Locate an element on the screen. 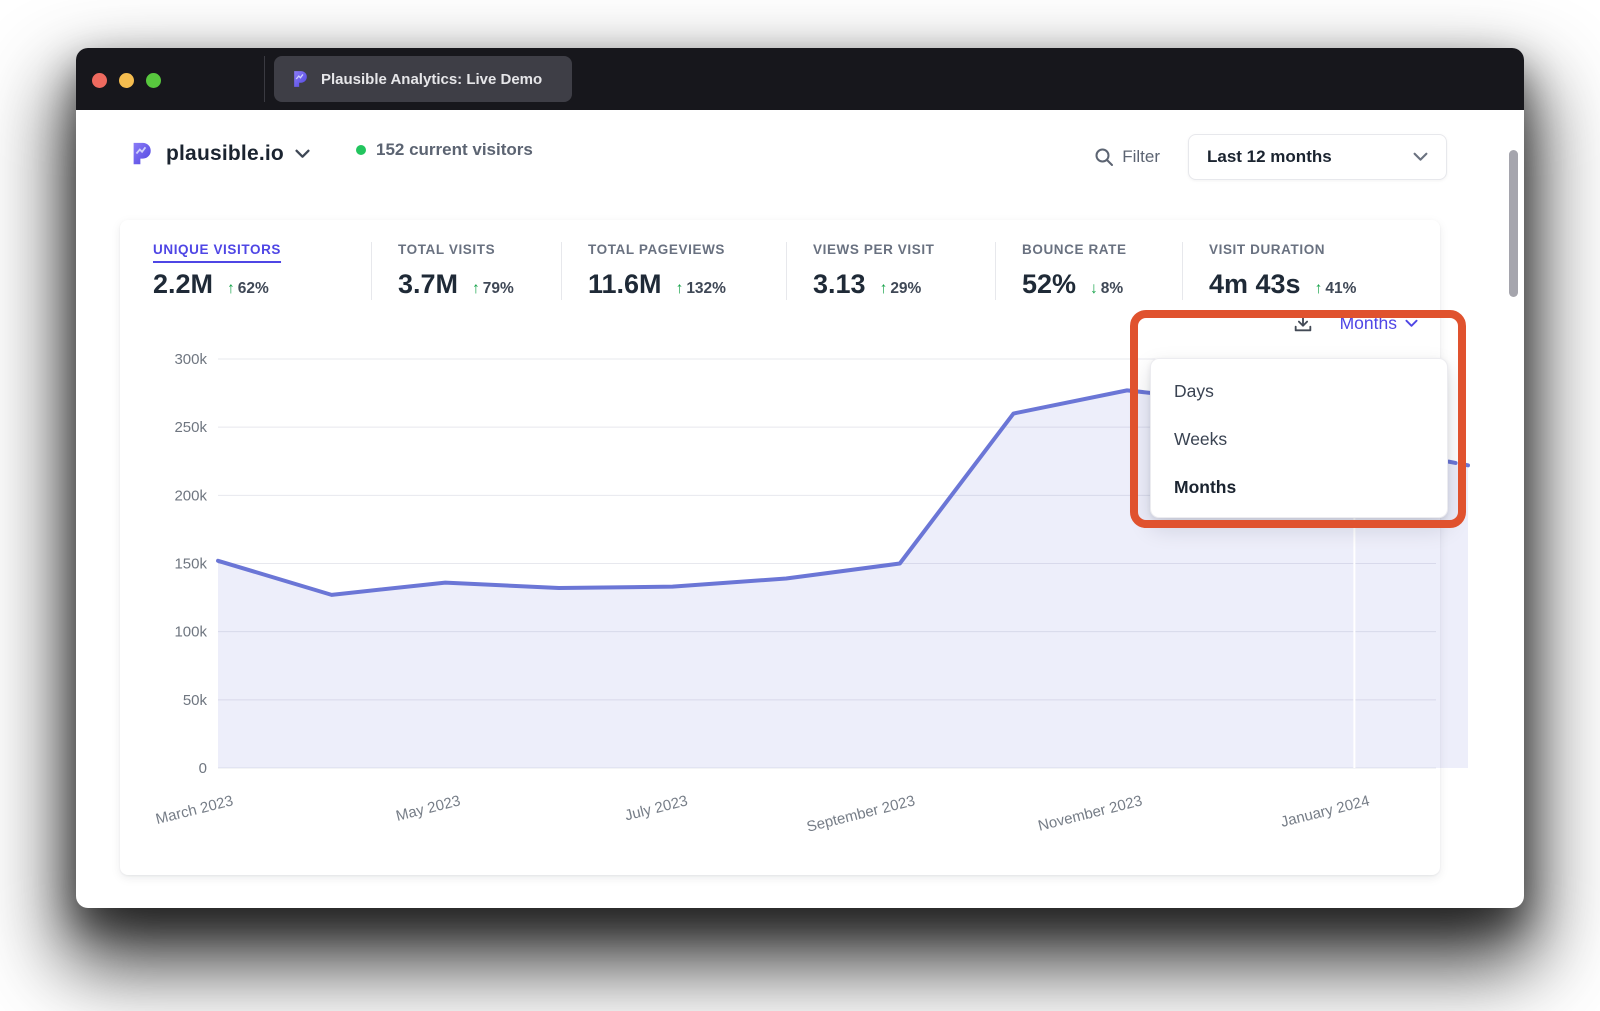  tab-divider is located at coordinates (264, 79).